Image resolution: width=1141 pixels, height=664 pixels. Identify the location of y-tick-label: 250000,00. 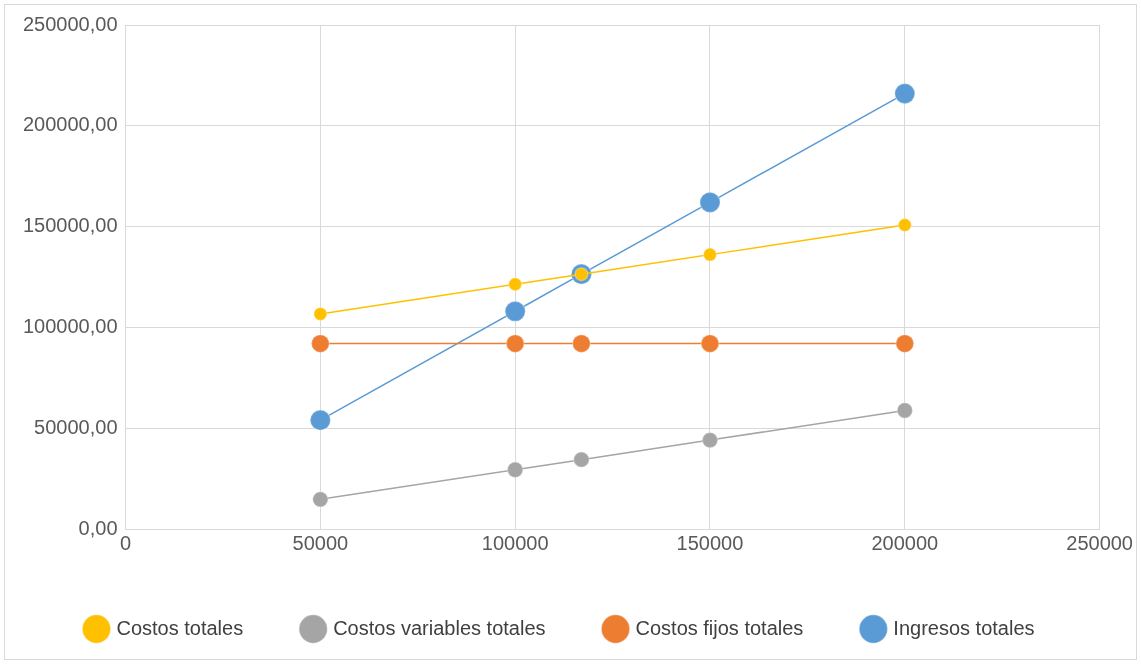
(70, 23).